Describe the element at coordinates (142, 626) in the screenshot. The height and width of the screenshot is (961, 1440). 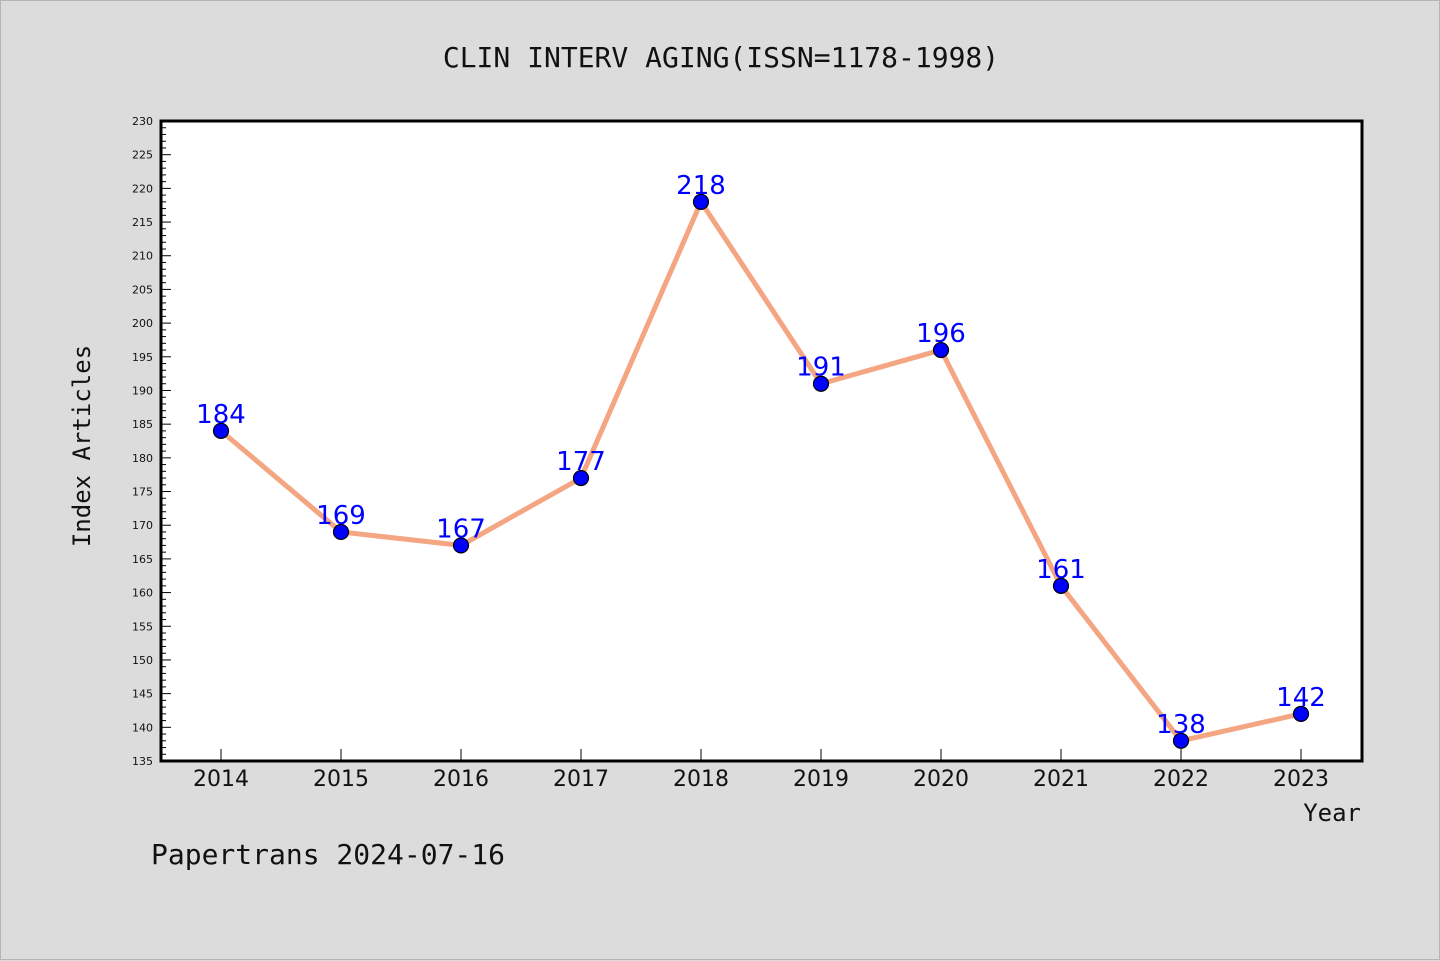
I see `y-tick-label: 155` at that location.